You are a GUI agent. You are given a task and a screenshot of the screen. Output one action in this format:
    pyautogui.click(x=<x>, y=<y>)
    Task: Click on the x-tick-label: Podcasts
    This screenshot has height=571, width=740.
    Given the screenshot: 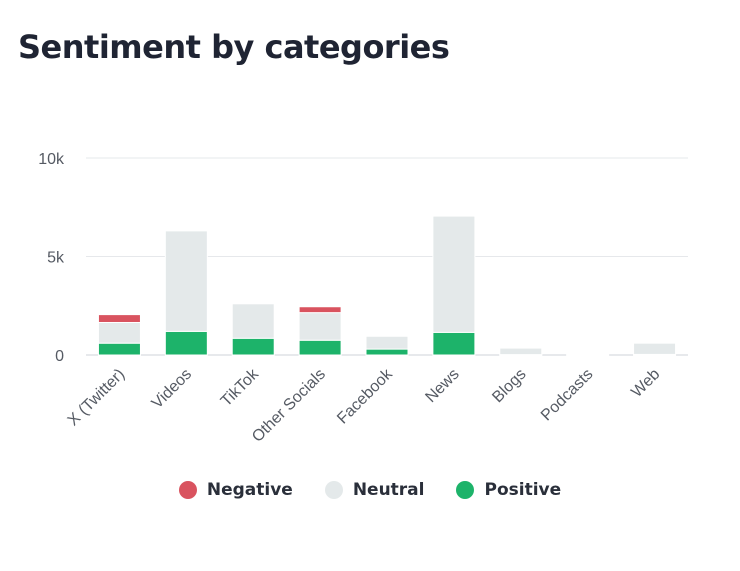 What is the action you would take?
    pyautogui.click(x=567, y=395)
    